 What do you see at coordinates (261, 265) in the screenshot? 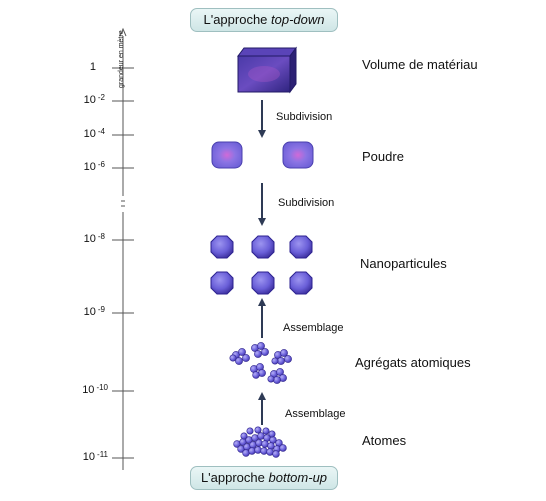
I see `nanoparticle-grid` at bounding box center [261, 265].